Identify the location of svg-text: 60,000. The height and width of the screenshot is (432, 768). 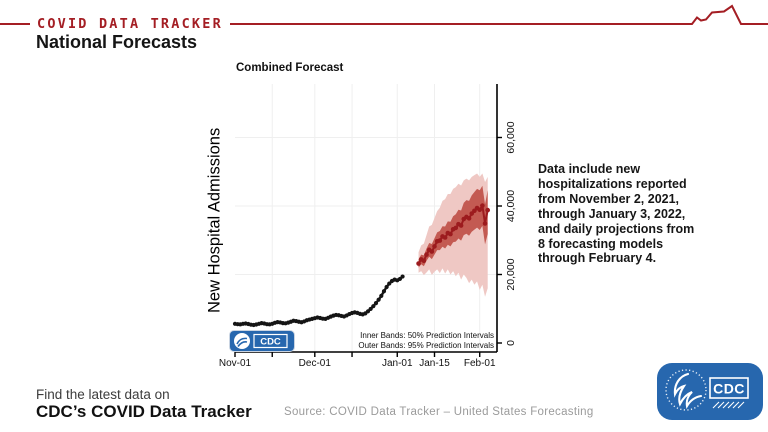
(511, 137).